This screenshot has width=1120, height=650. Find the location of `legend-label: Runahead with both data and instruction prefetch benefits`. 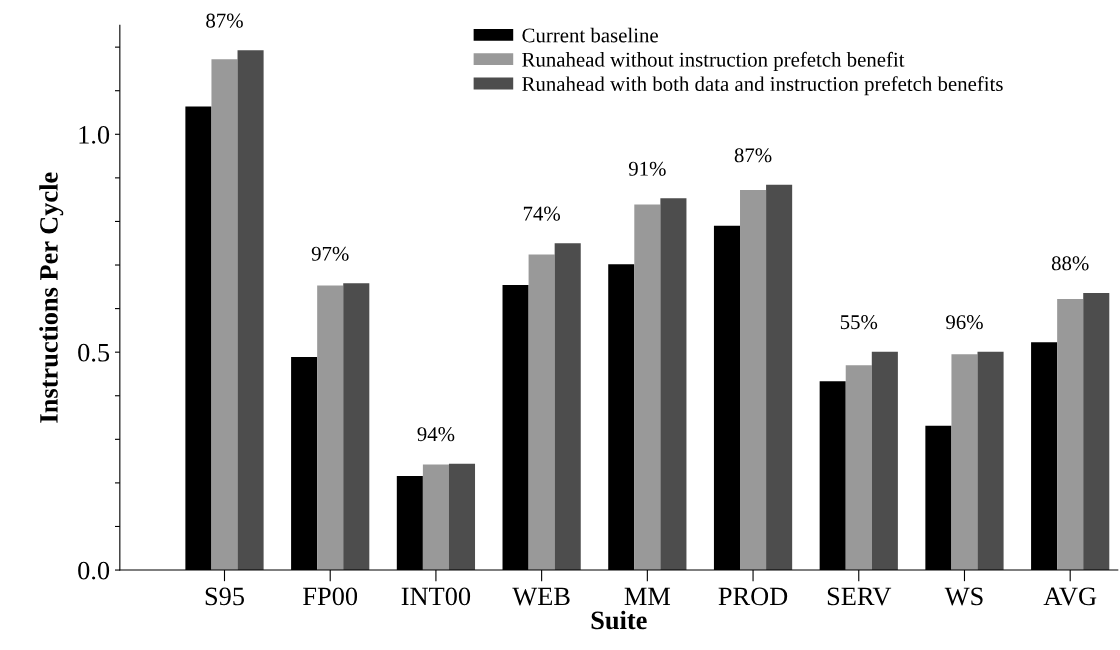

legend-label: Runahead with both data and instruction prefetch benefits is located at coordinates (762, 86).